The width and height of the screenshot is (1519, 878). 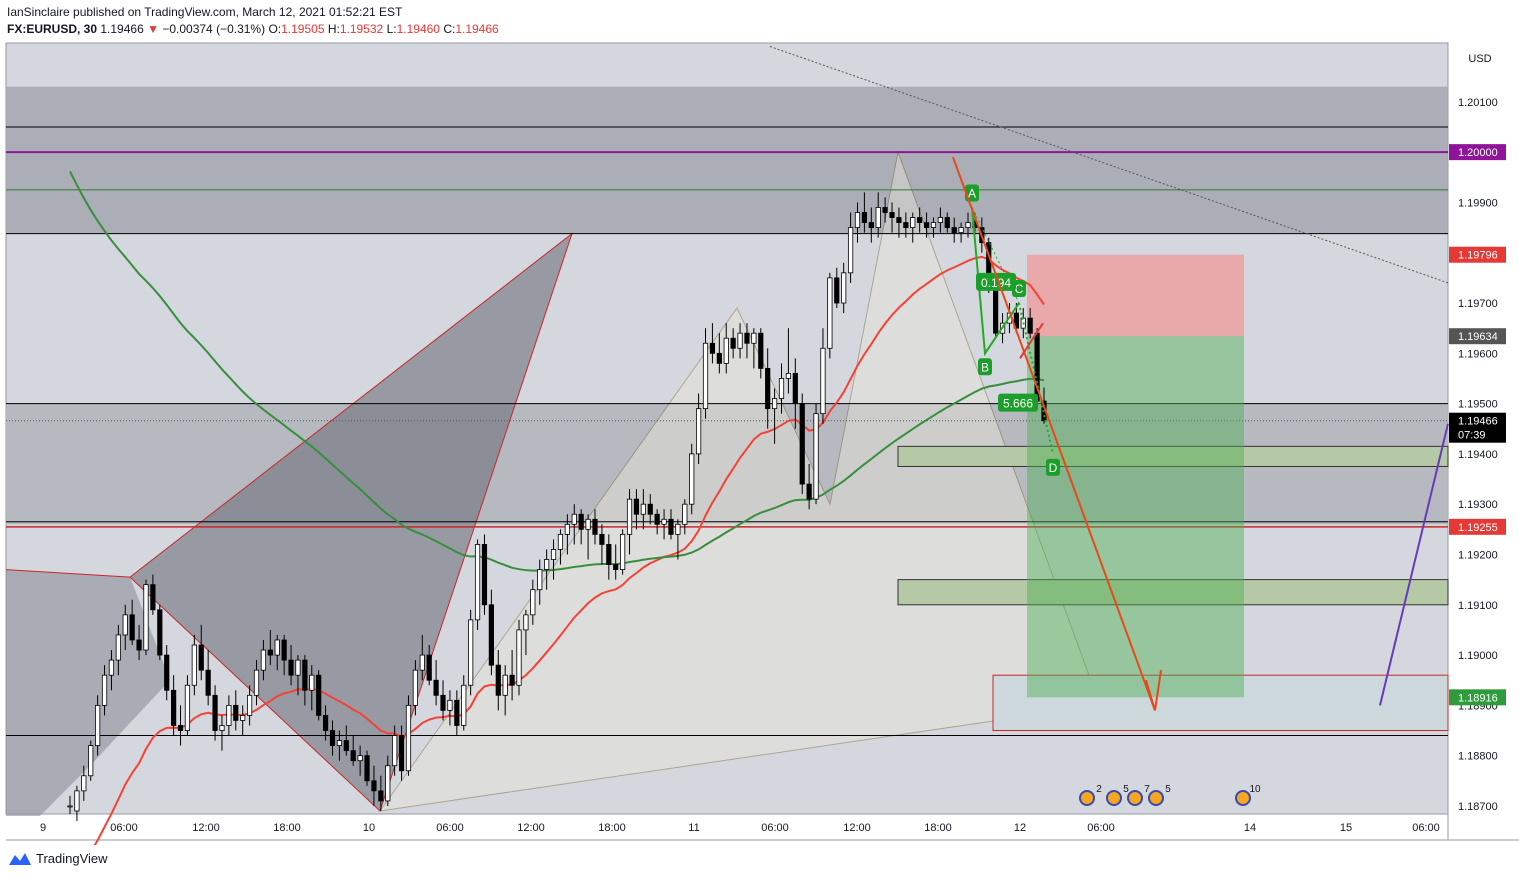 I want to click on point-label-C: C, so click(x=1019, y=289).